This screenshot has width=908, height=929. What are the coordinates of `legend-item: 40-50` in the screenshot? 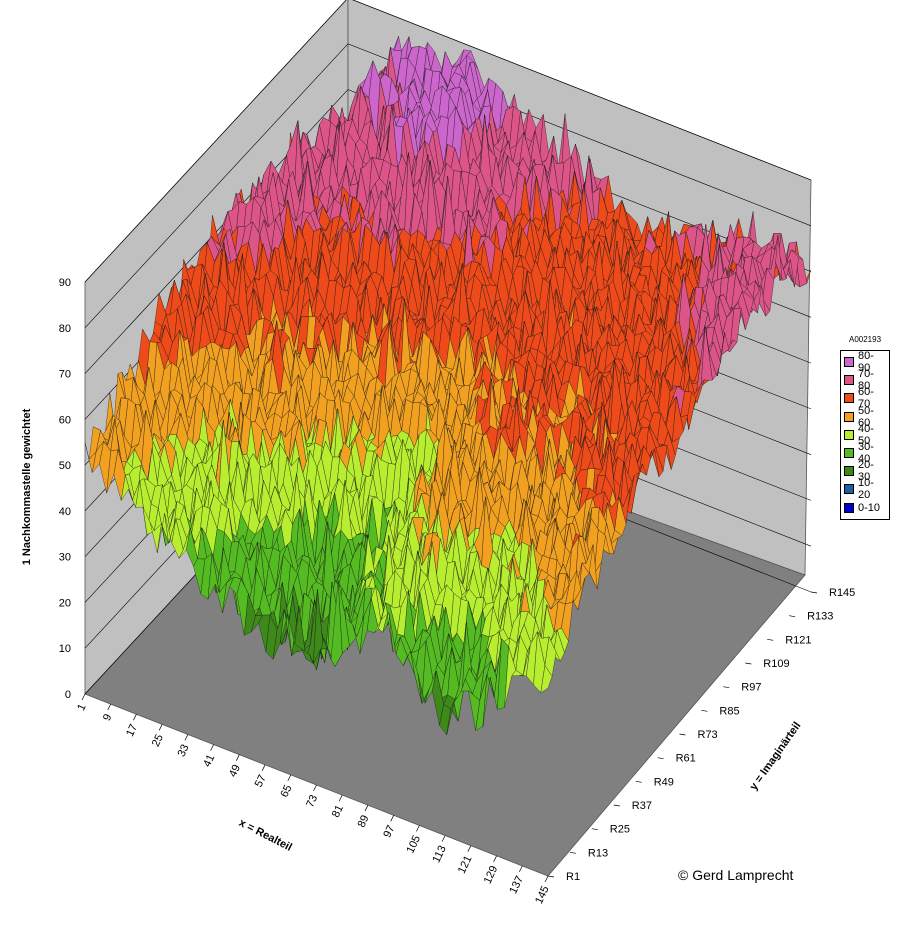 It's located at (865, 434).